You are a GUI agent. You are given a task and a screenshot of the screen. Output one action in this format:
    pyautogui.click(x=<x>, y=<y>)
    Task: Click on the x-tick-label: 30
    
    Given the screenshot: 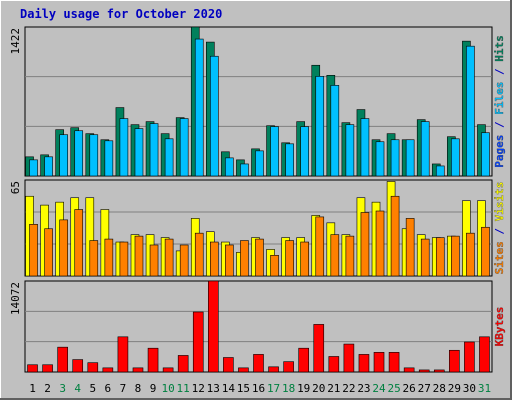 What is the action you would take?
    pyautogui.click(x=469, y=388)
    